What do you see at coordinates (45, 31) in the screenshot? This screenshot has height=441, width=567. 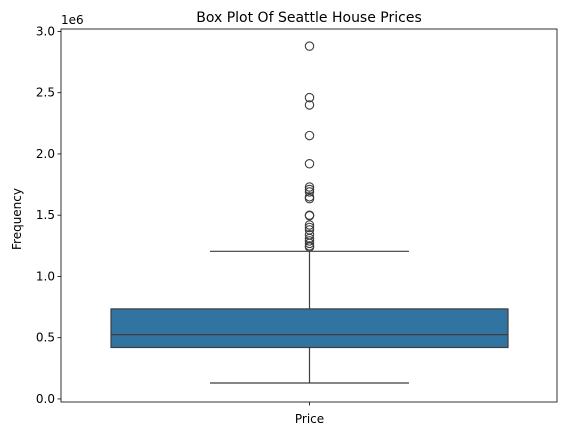 I see `y-tick-label: 3.0` at bounding box center [45, 31].